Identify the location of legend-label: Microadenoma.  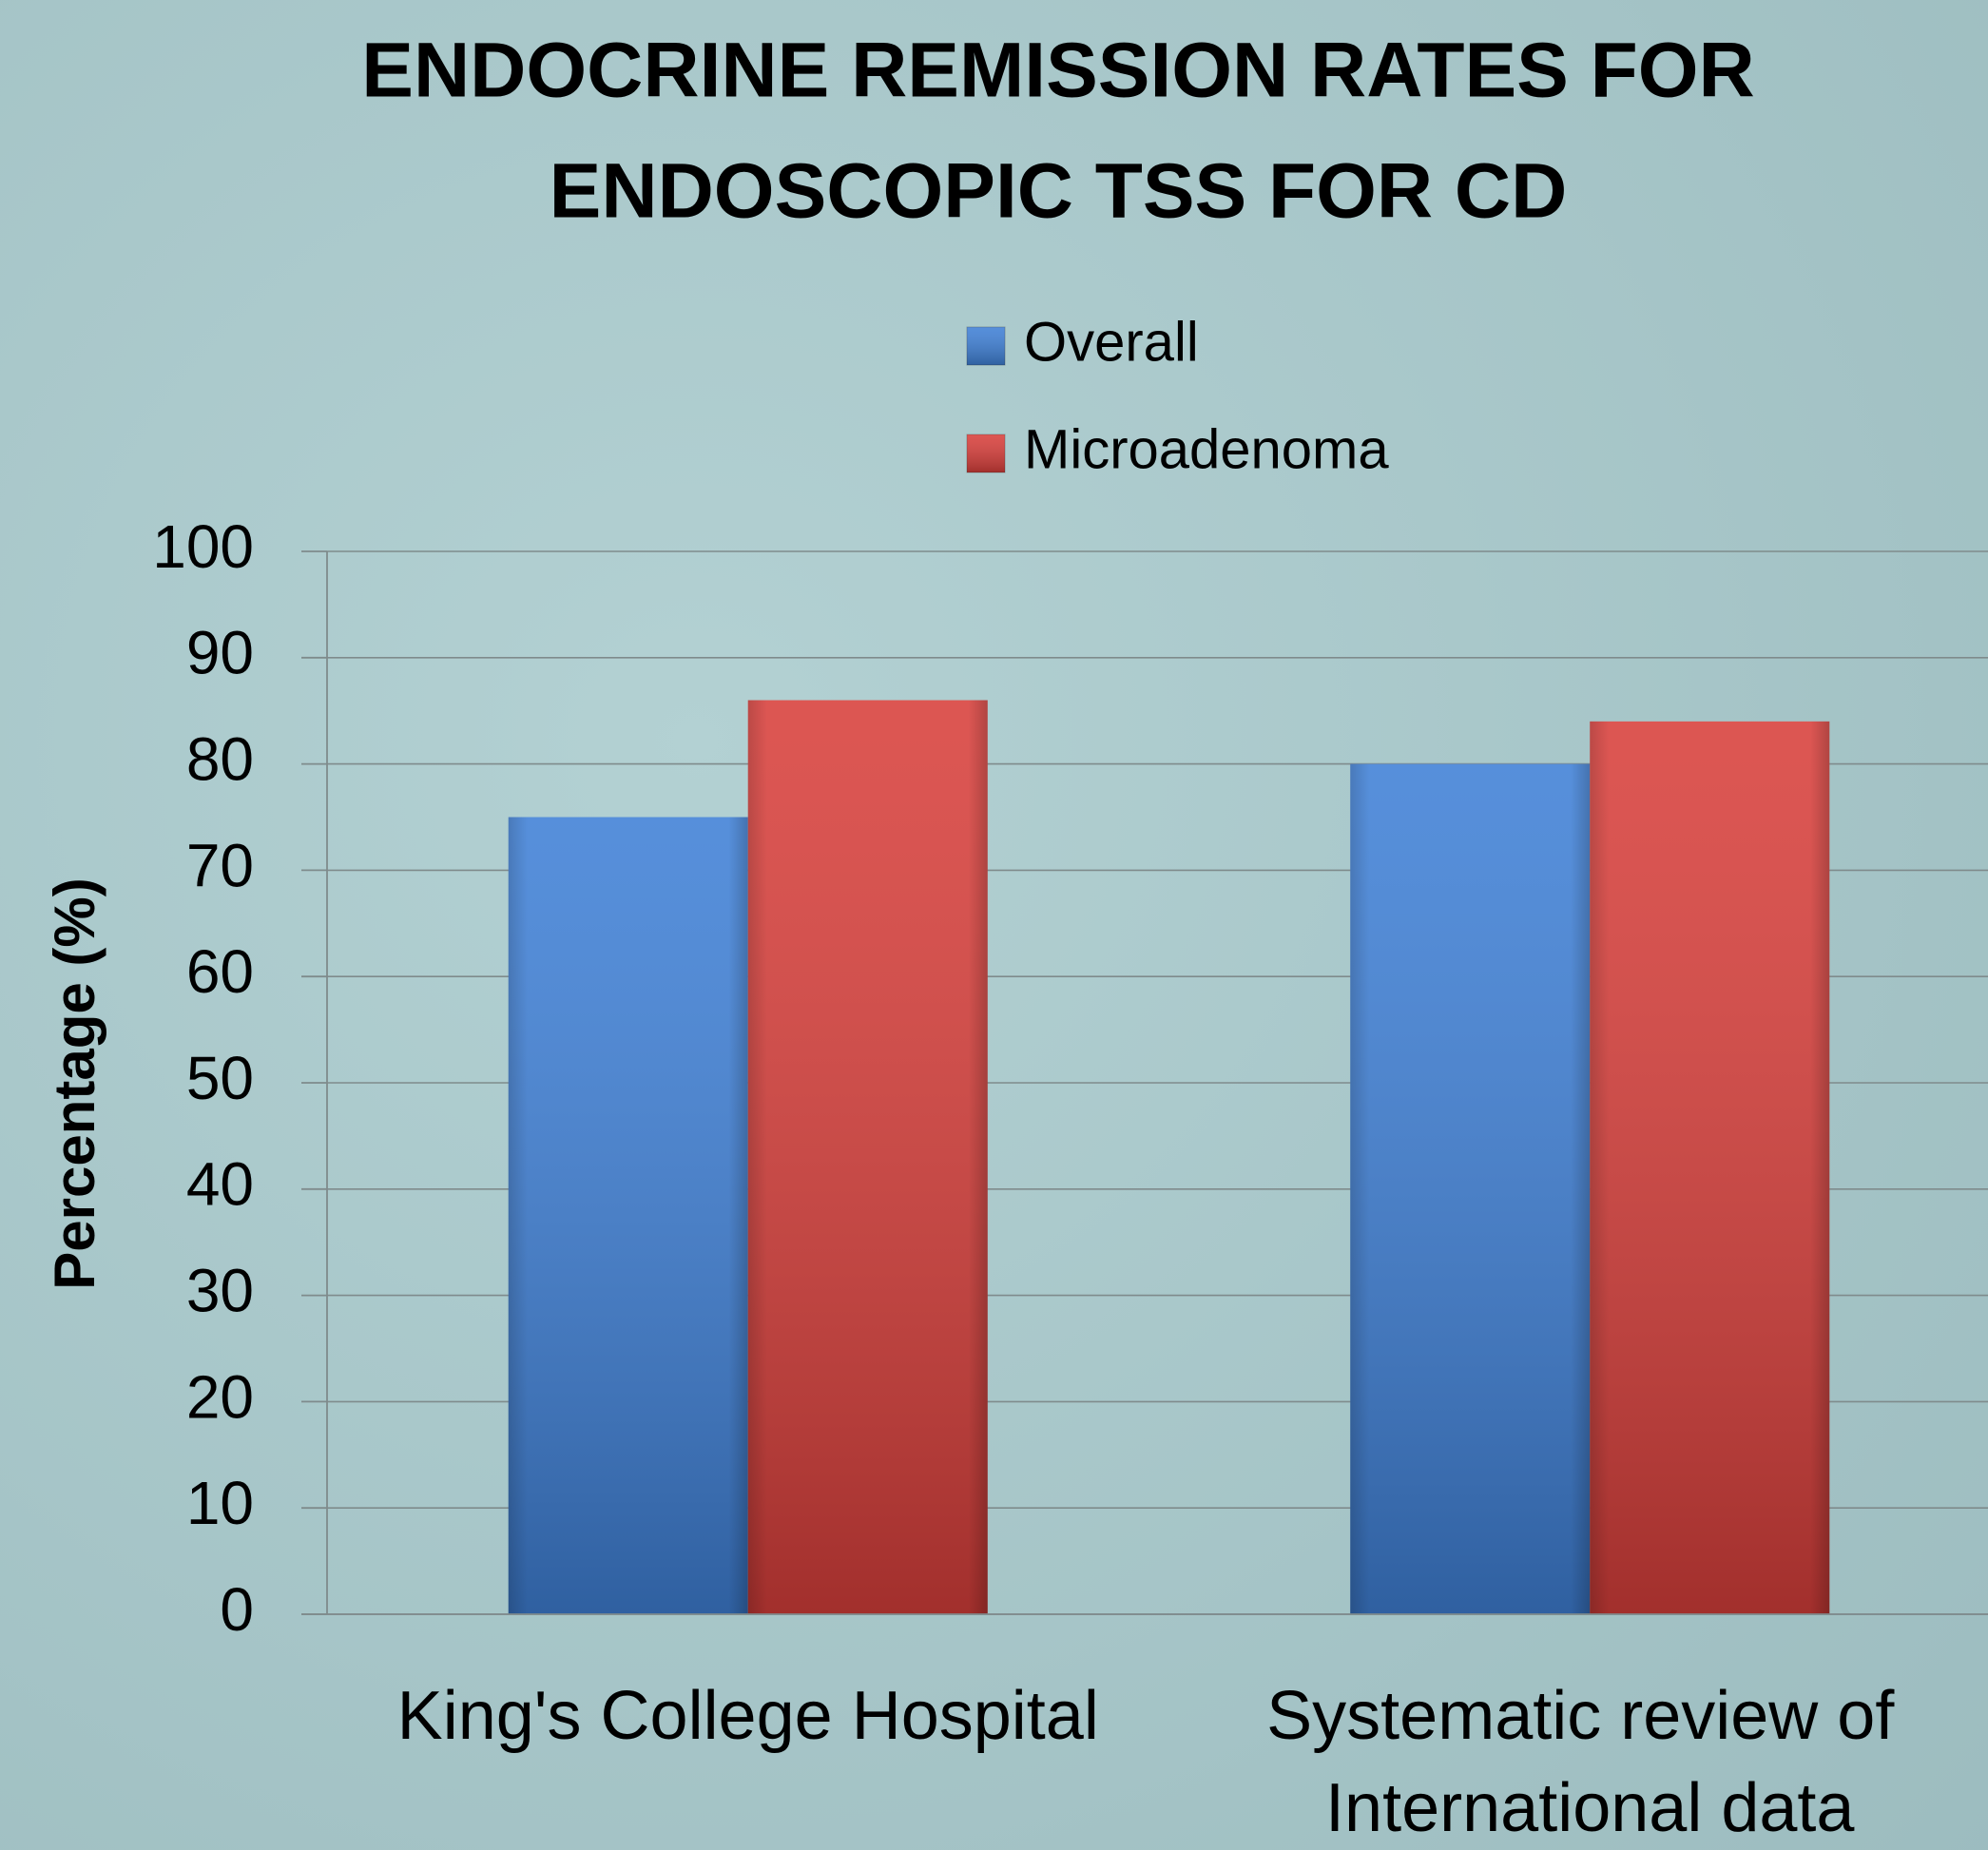
(1206, 449).